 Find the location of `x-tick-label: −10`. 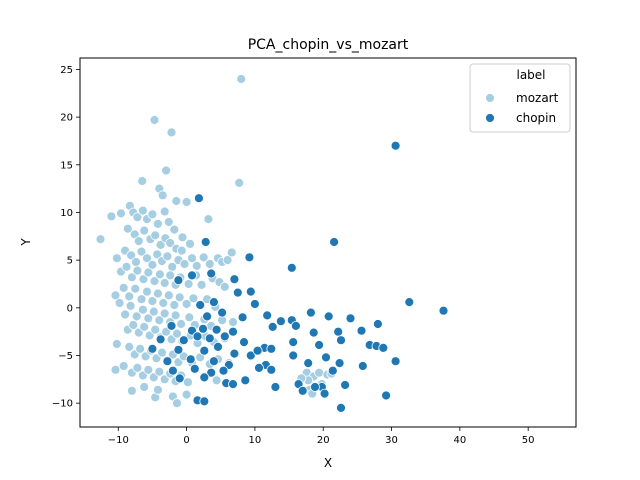

x-tick-label: −10 is located at coordinates (118, 440).